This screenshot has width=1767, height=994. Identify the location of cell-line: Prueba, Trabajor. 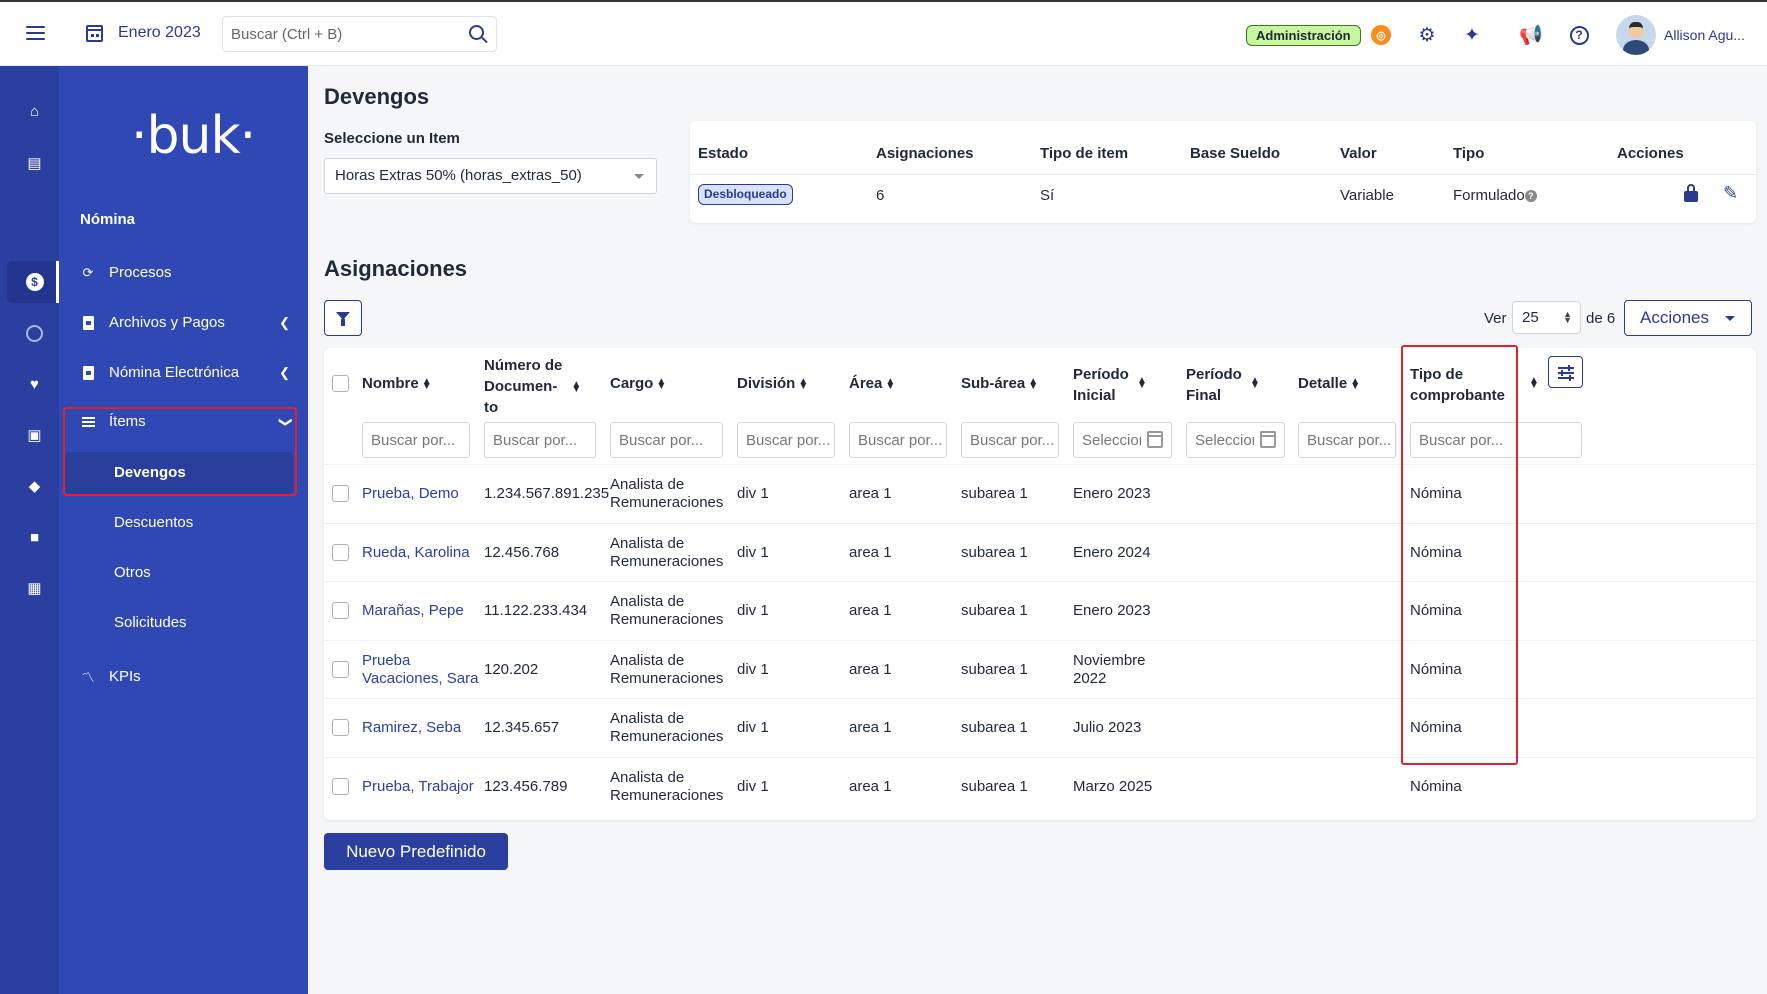
(418, 786).